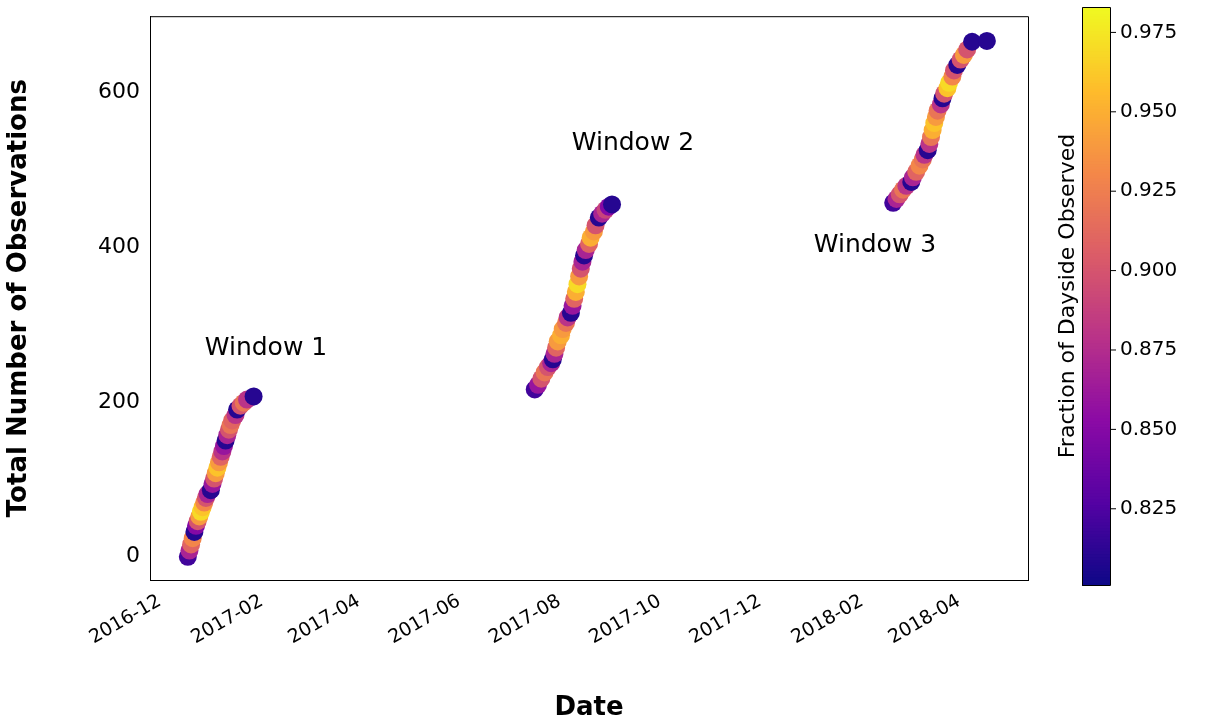 The width and height of the screenshot is (1213, 728). I want to click on y-axis-title: Total Number of Observations, so click(17, 298).